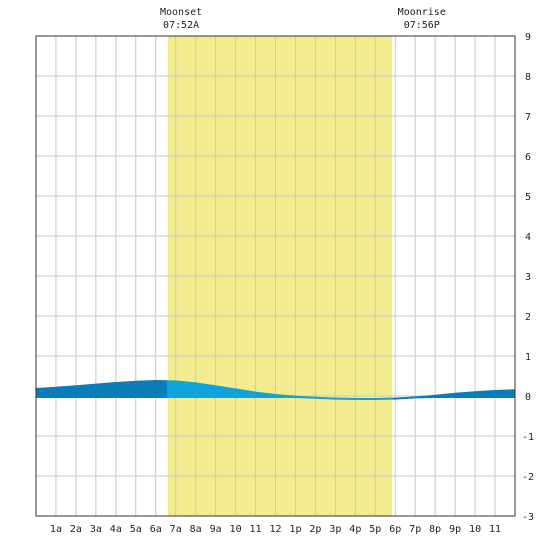  I want to click on x-tick-label: 3a, so click(96, 529).